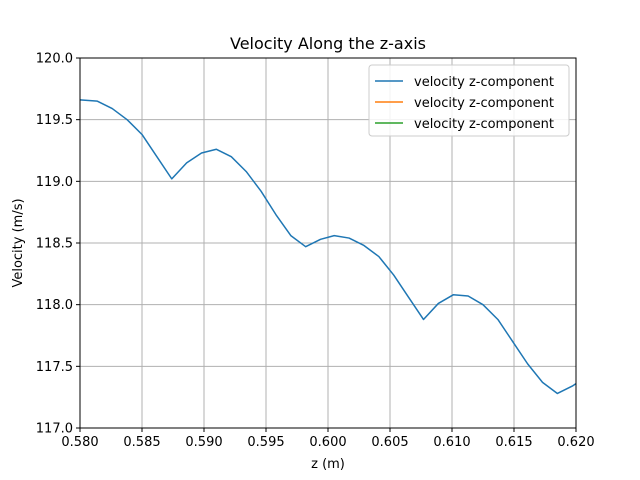 This screenshot has height=480, width=640. Describe the element at coordinates (203, 442) in the screenshot. I see `x-tick-label: 0.590` at that location.